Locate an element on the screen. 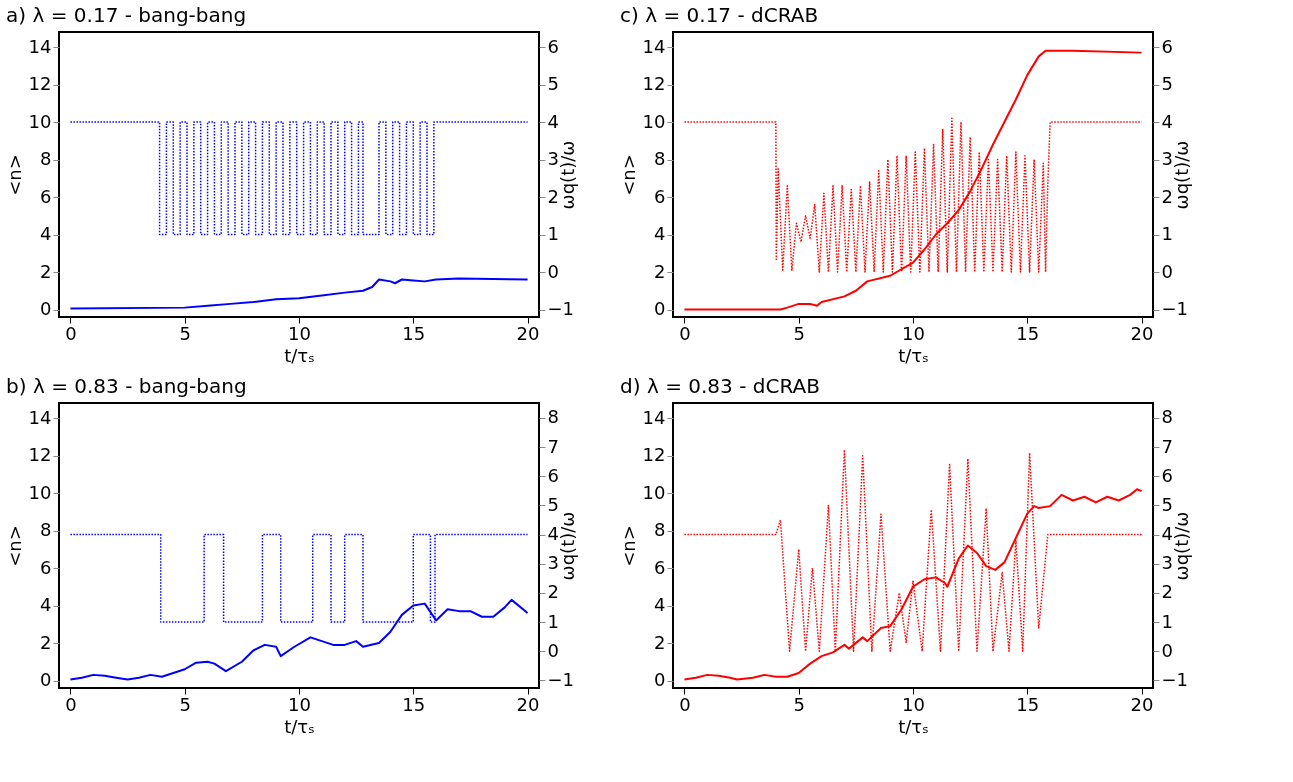 The height and width of the screenshot is (782, 1293). chart-title: d) λ = 0.83 - dCRAB is located at coordinates (720, 386).